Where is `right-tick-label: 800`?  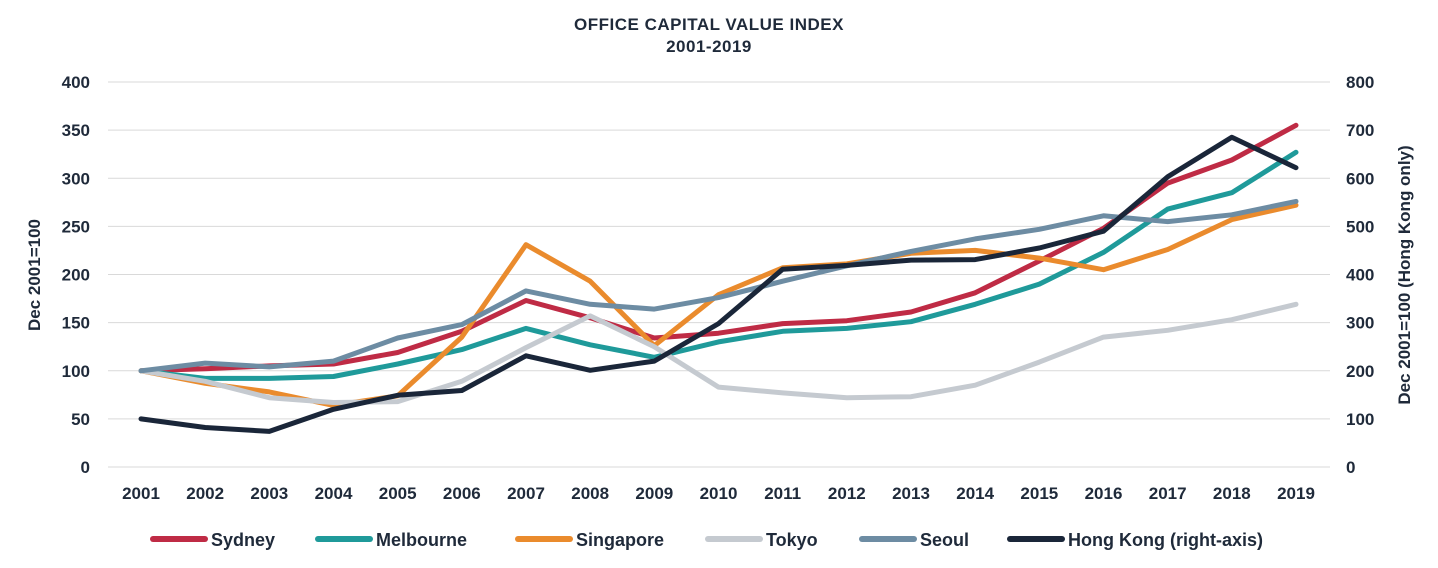
right-tick-label: 800 is located at coordinates (1360, 82).